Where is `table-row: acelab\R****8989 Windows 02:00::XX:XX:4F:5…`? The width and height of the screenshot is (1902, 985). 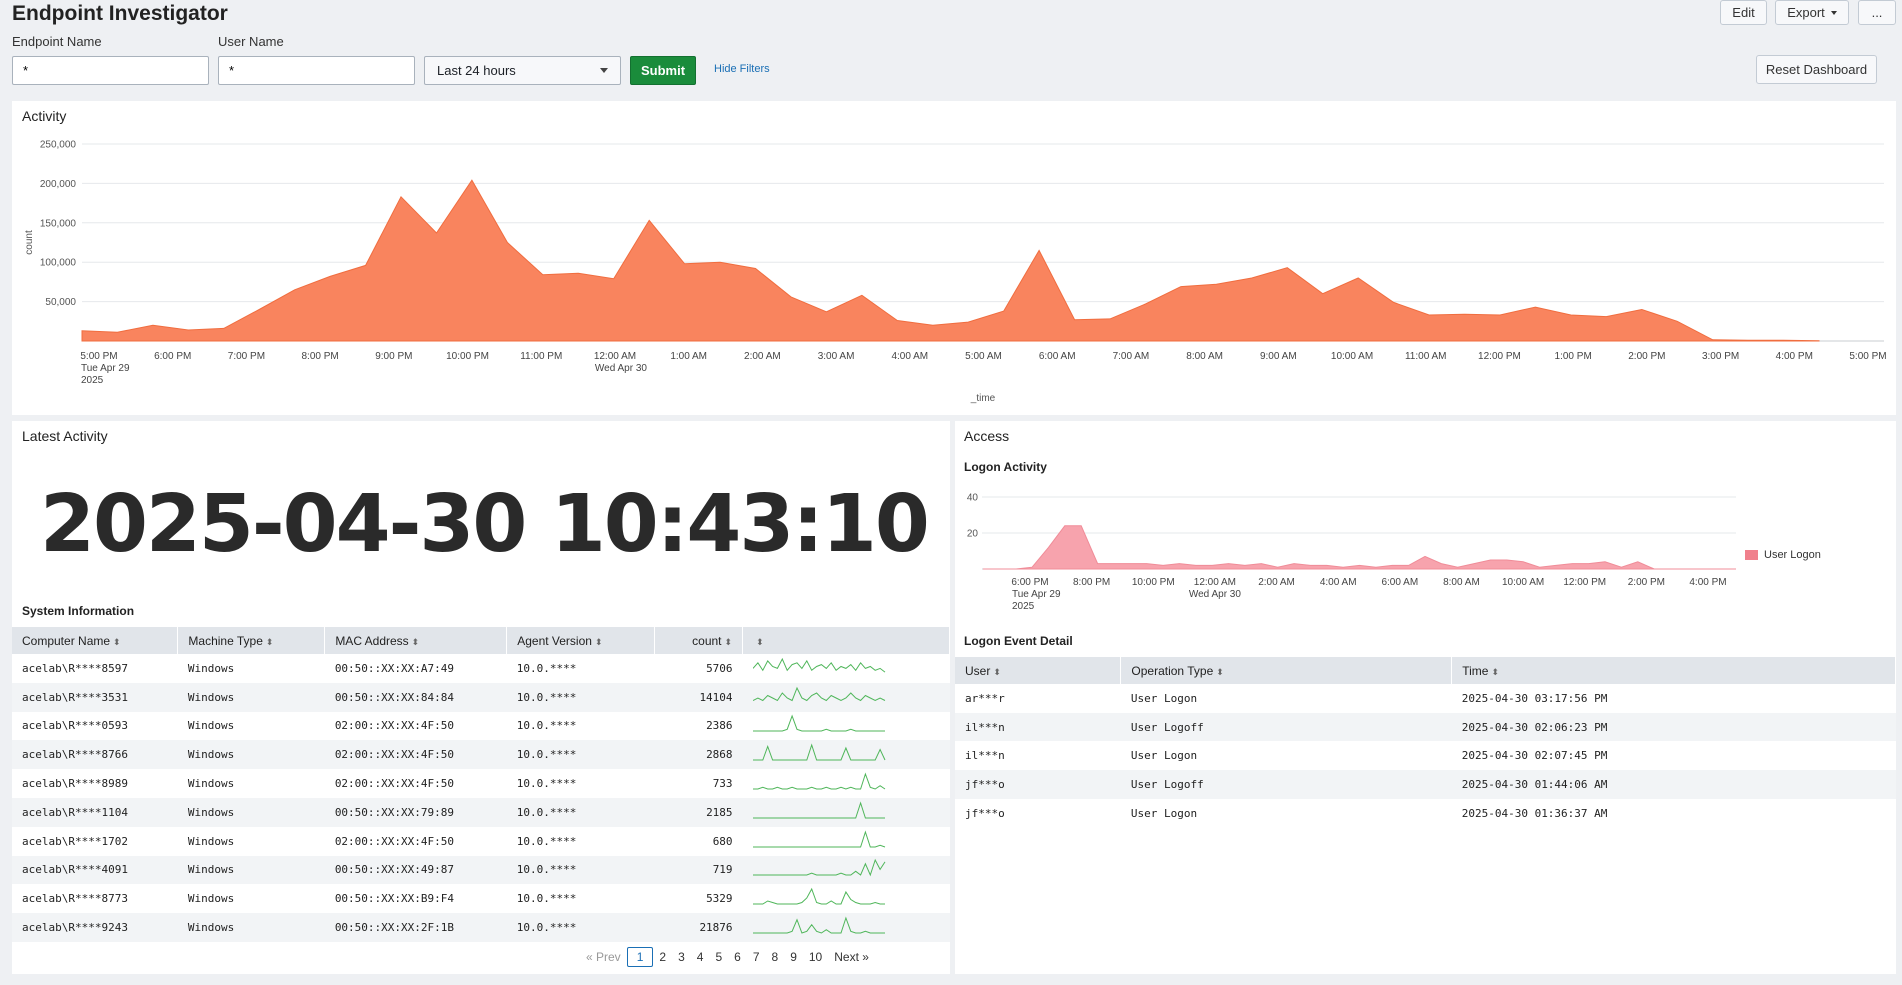 table-row: acelab\R****8989 Windows 02:00::XX:XX:4F:5… is located at coordinates (481, 783).